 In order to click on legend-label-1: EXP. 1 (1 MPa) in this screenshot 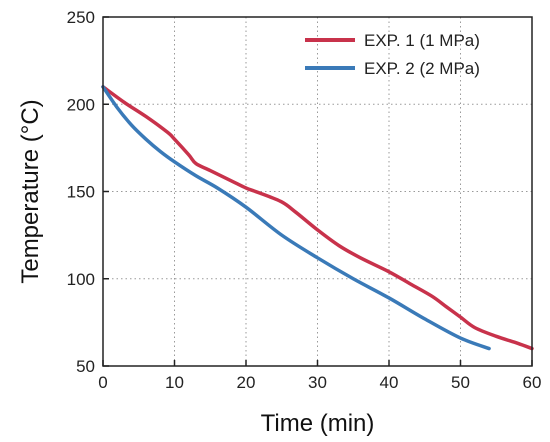, I will do `click(422, 40)`.